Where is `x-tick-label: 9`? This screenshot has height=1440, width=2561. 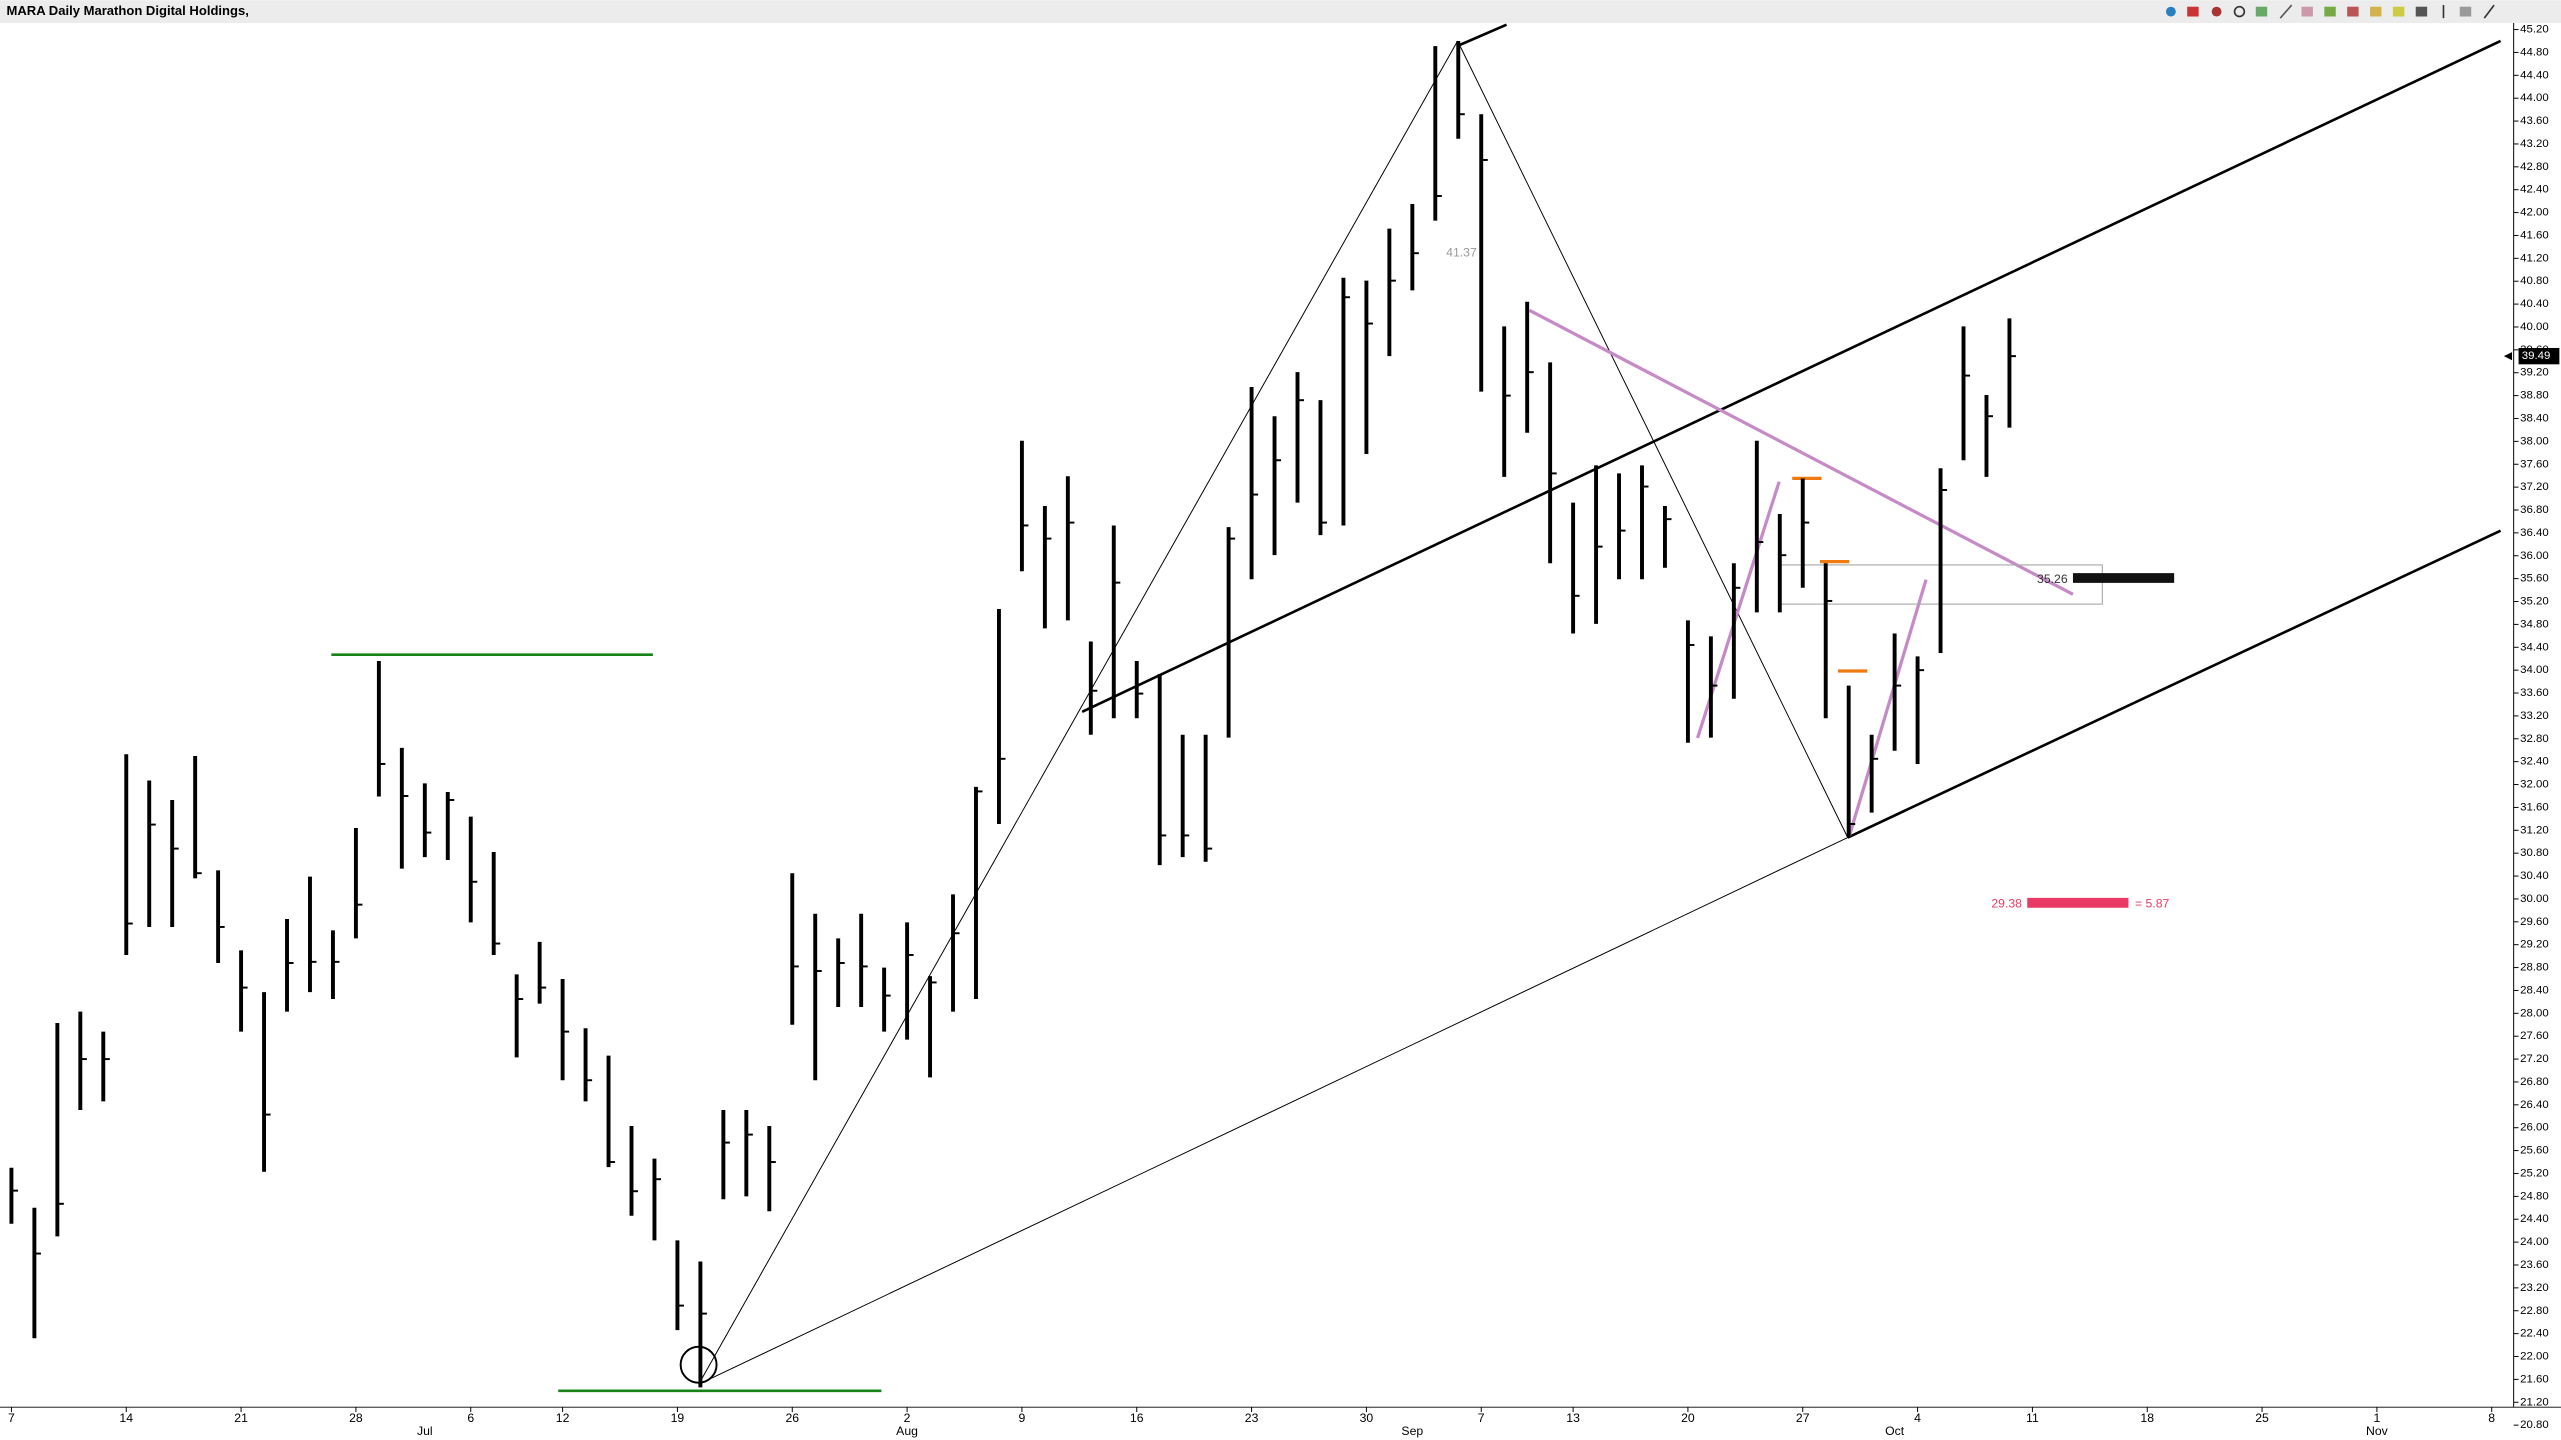 x-tick-label: 9 is located at coordinates (1022, 1418).